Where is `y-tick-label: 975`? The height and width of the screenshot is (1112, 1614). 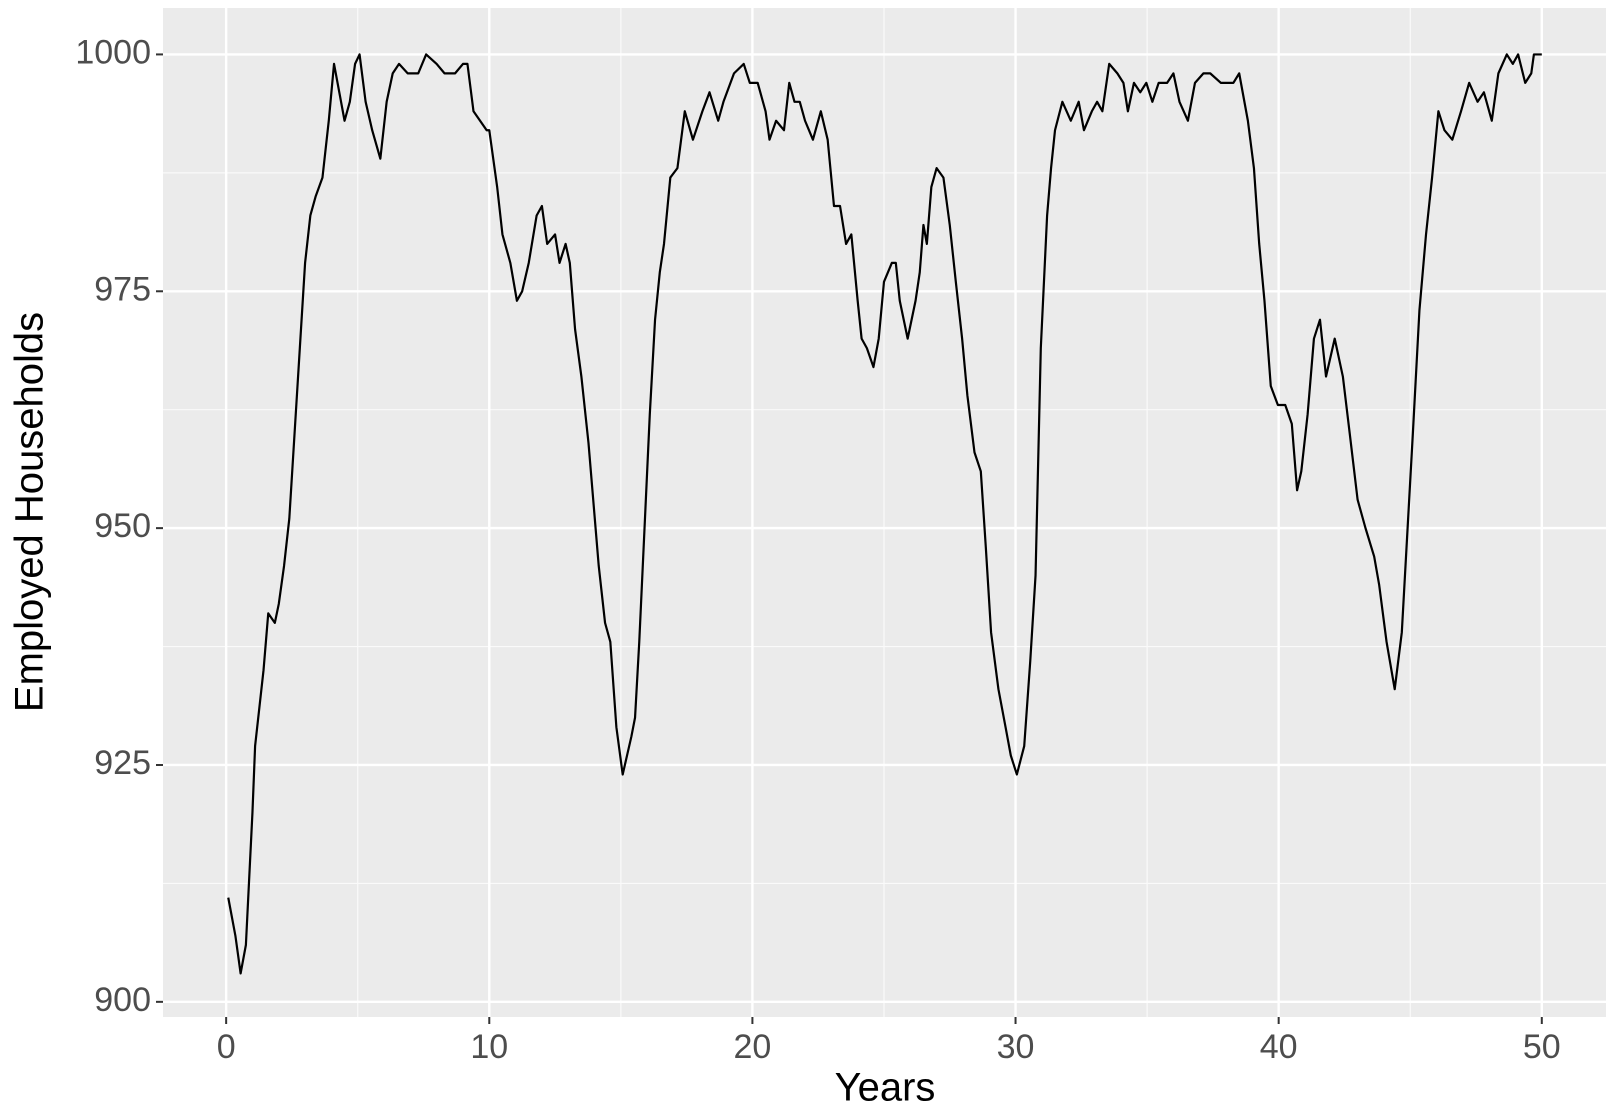
y-tick-label: 975 is located at coordinates (122, 289).